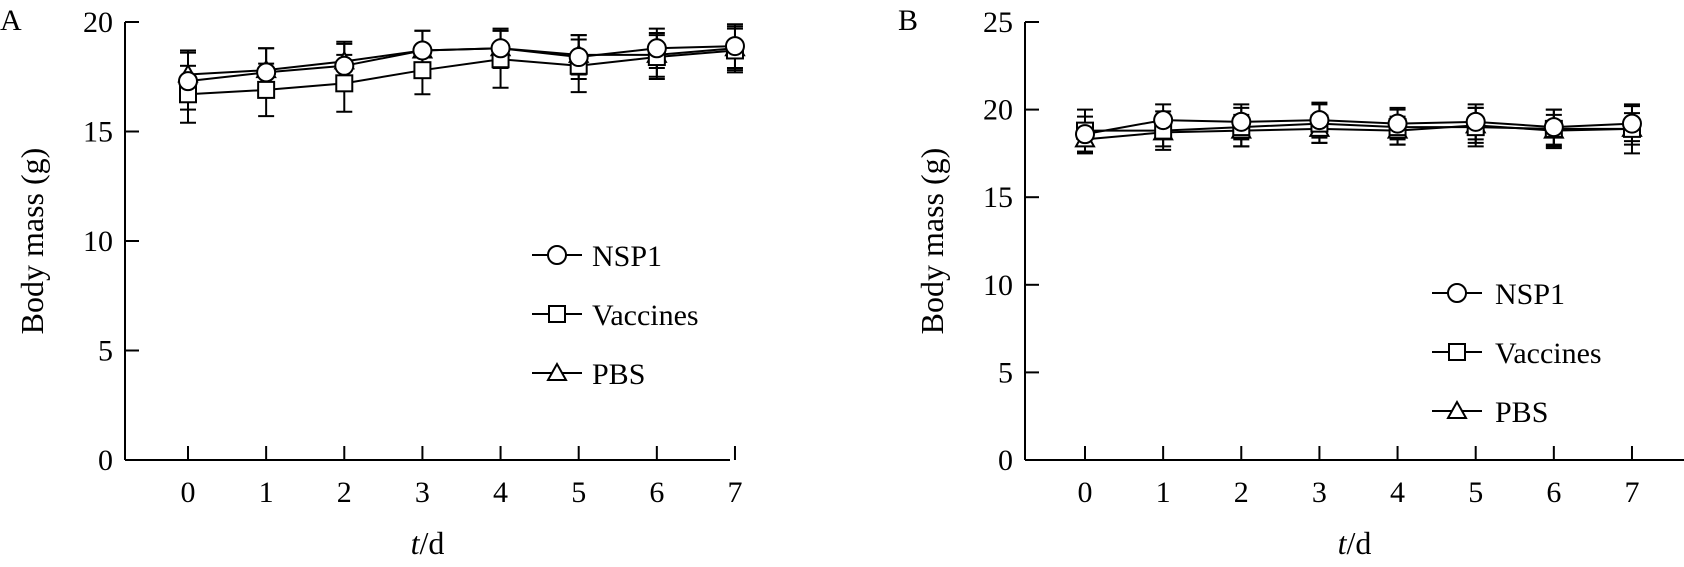 This screenshot has height=567, width=1684. What do you see at coordinates (908, 20) in the screenshot?
I see `panel-b-letter: B` at bounding box center [908, 20].